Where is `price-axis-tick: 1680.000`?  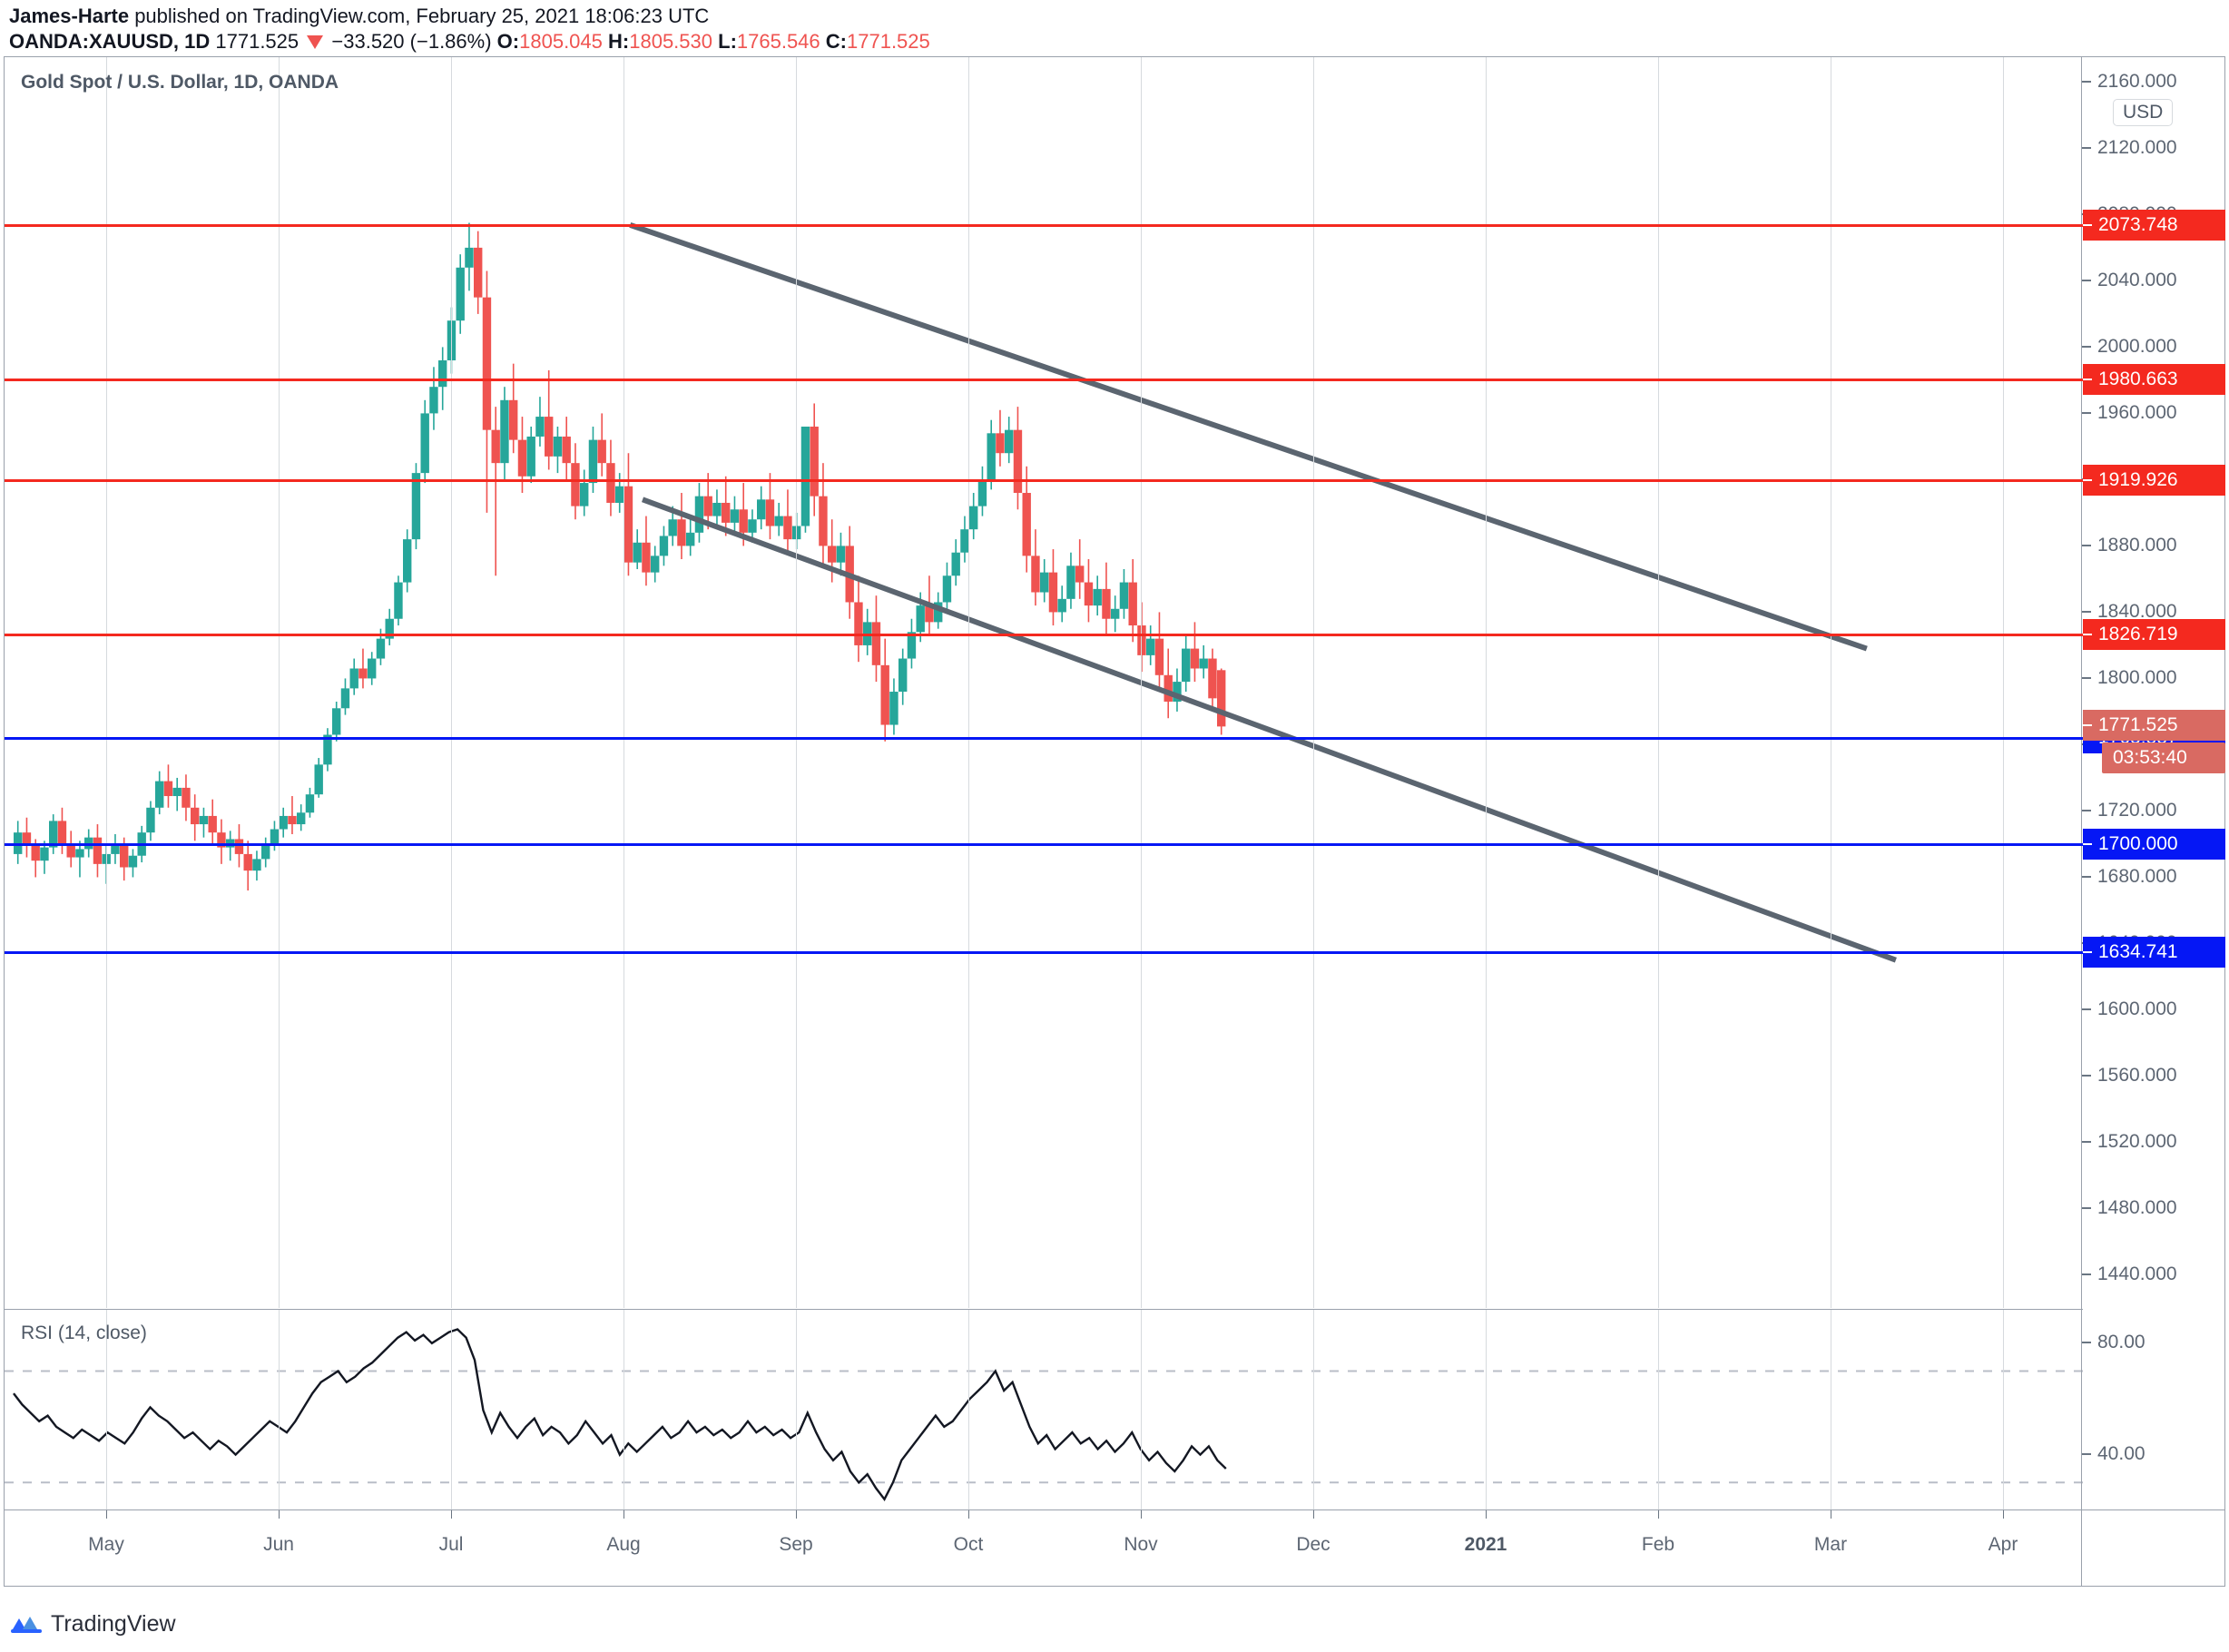 price-axis-tick: 1680.000 is located at coordinates (2154, 876).